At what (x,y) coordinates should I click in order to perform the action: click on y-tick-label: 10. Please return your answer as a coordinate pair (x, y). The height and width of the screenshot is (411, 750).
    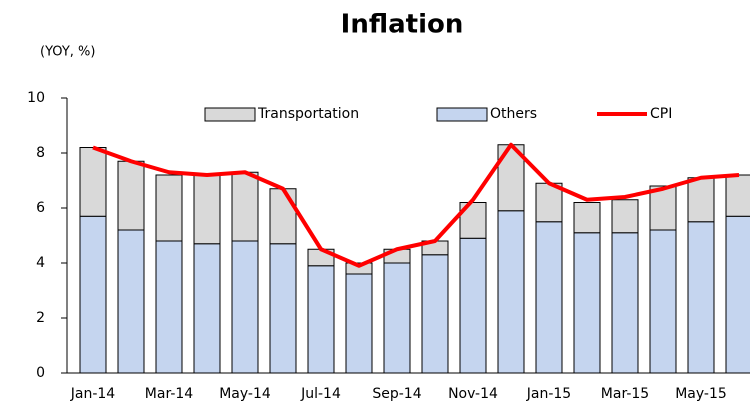
    Looking at the image, I should click on (36, 98).